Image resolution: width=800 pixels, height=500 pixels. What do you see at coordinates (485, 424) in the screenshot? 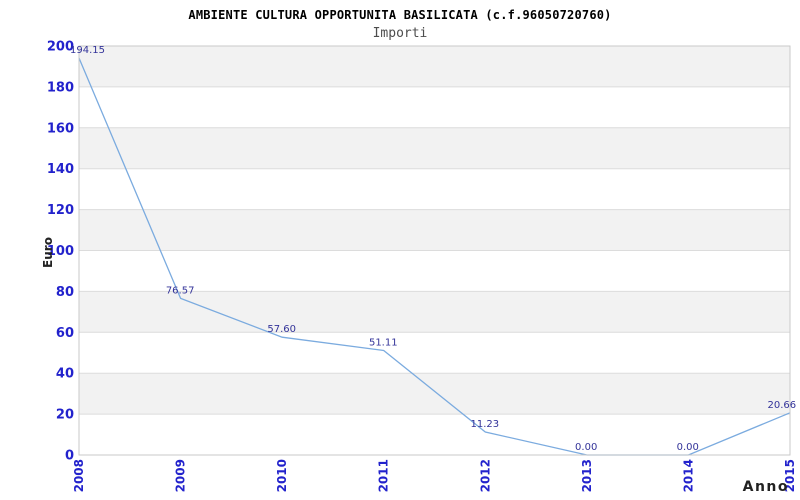
I see `data-point-label: 11.23` at bounding box center [485, 424].